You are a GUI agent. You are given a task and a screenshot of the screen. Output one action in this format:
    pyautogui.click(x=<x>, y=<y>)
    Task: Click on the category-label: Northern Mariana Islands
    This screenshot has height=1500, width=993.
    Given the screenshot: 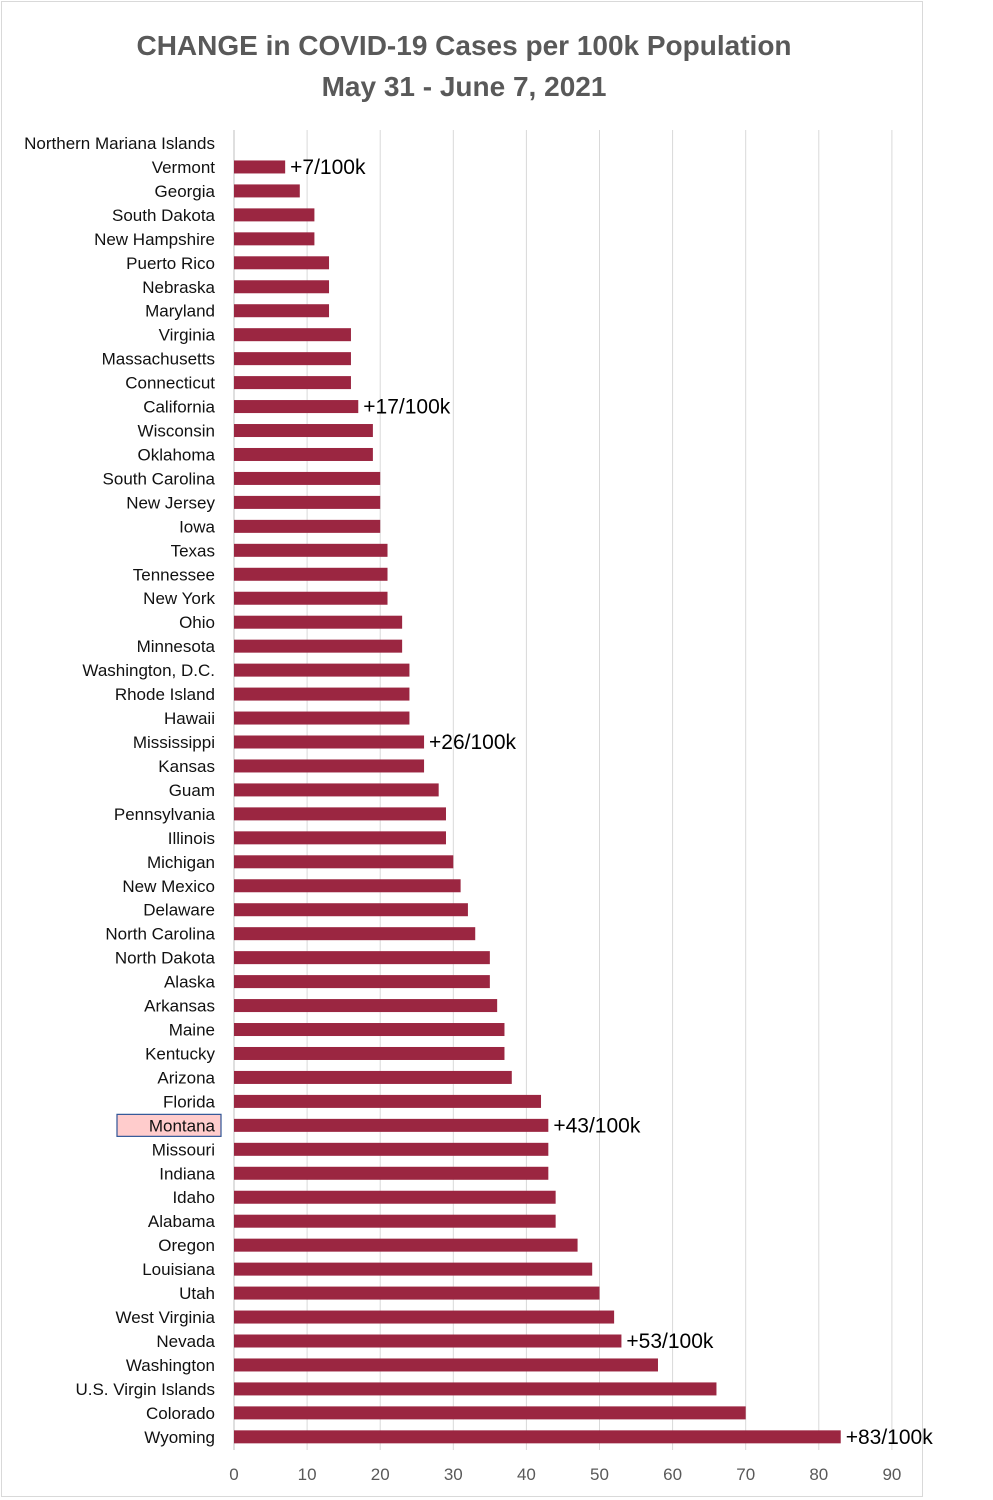 What is the action you would take?
    pyautogui.click(x=119, y=143)
    